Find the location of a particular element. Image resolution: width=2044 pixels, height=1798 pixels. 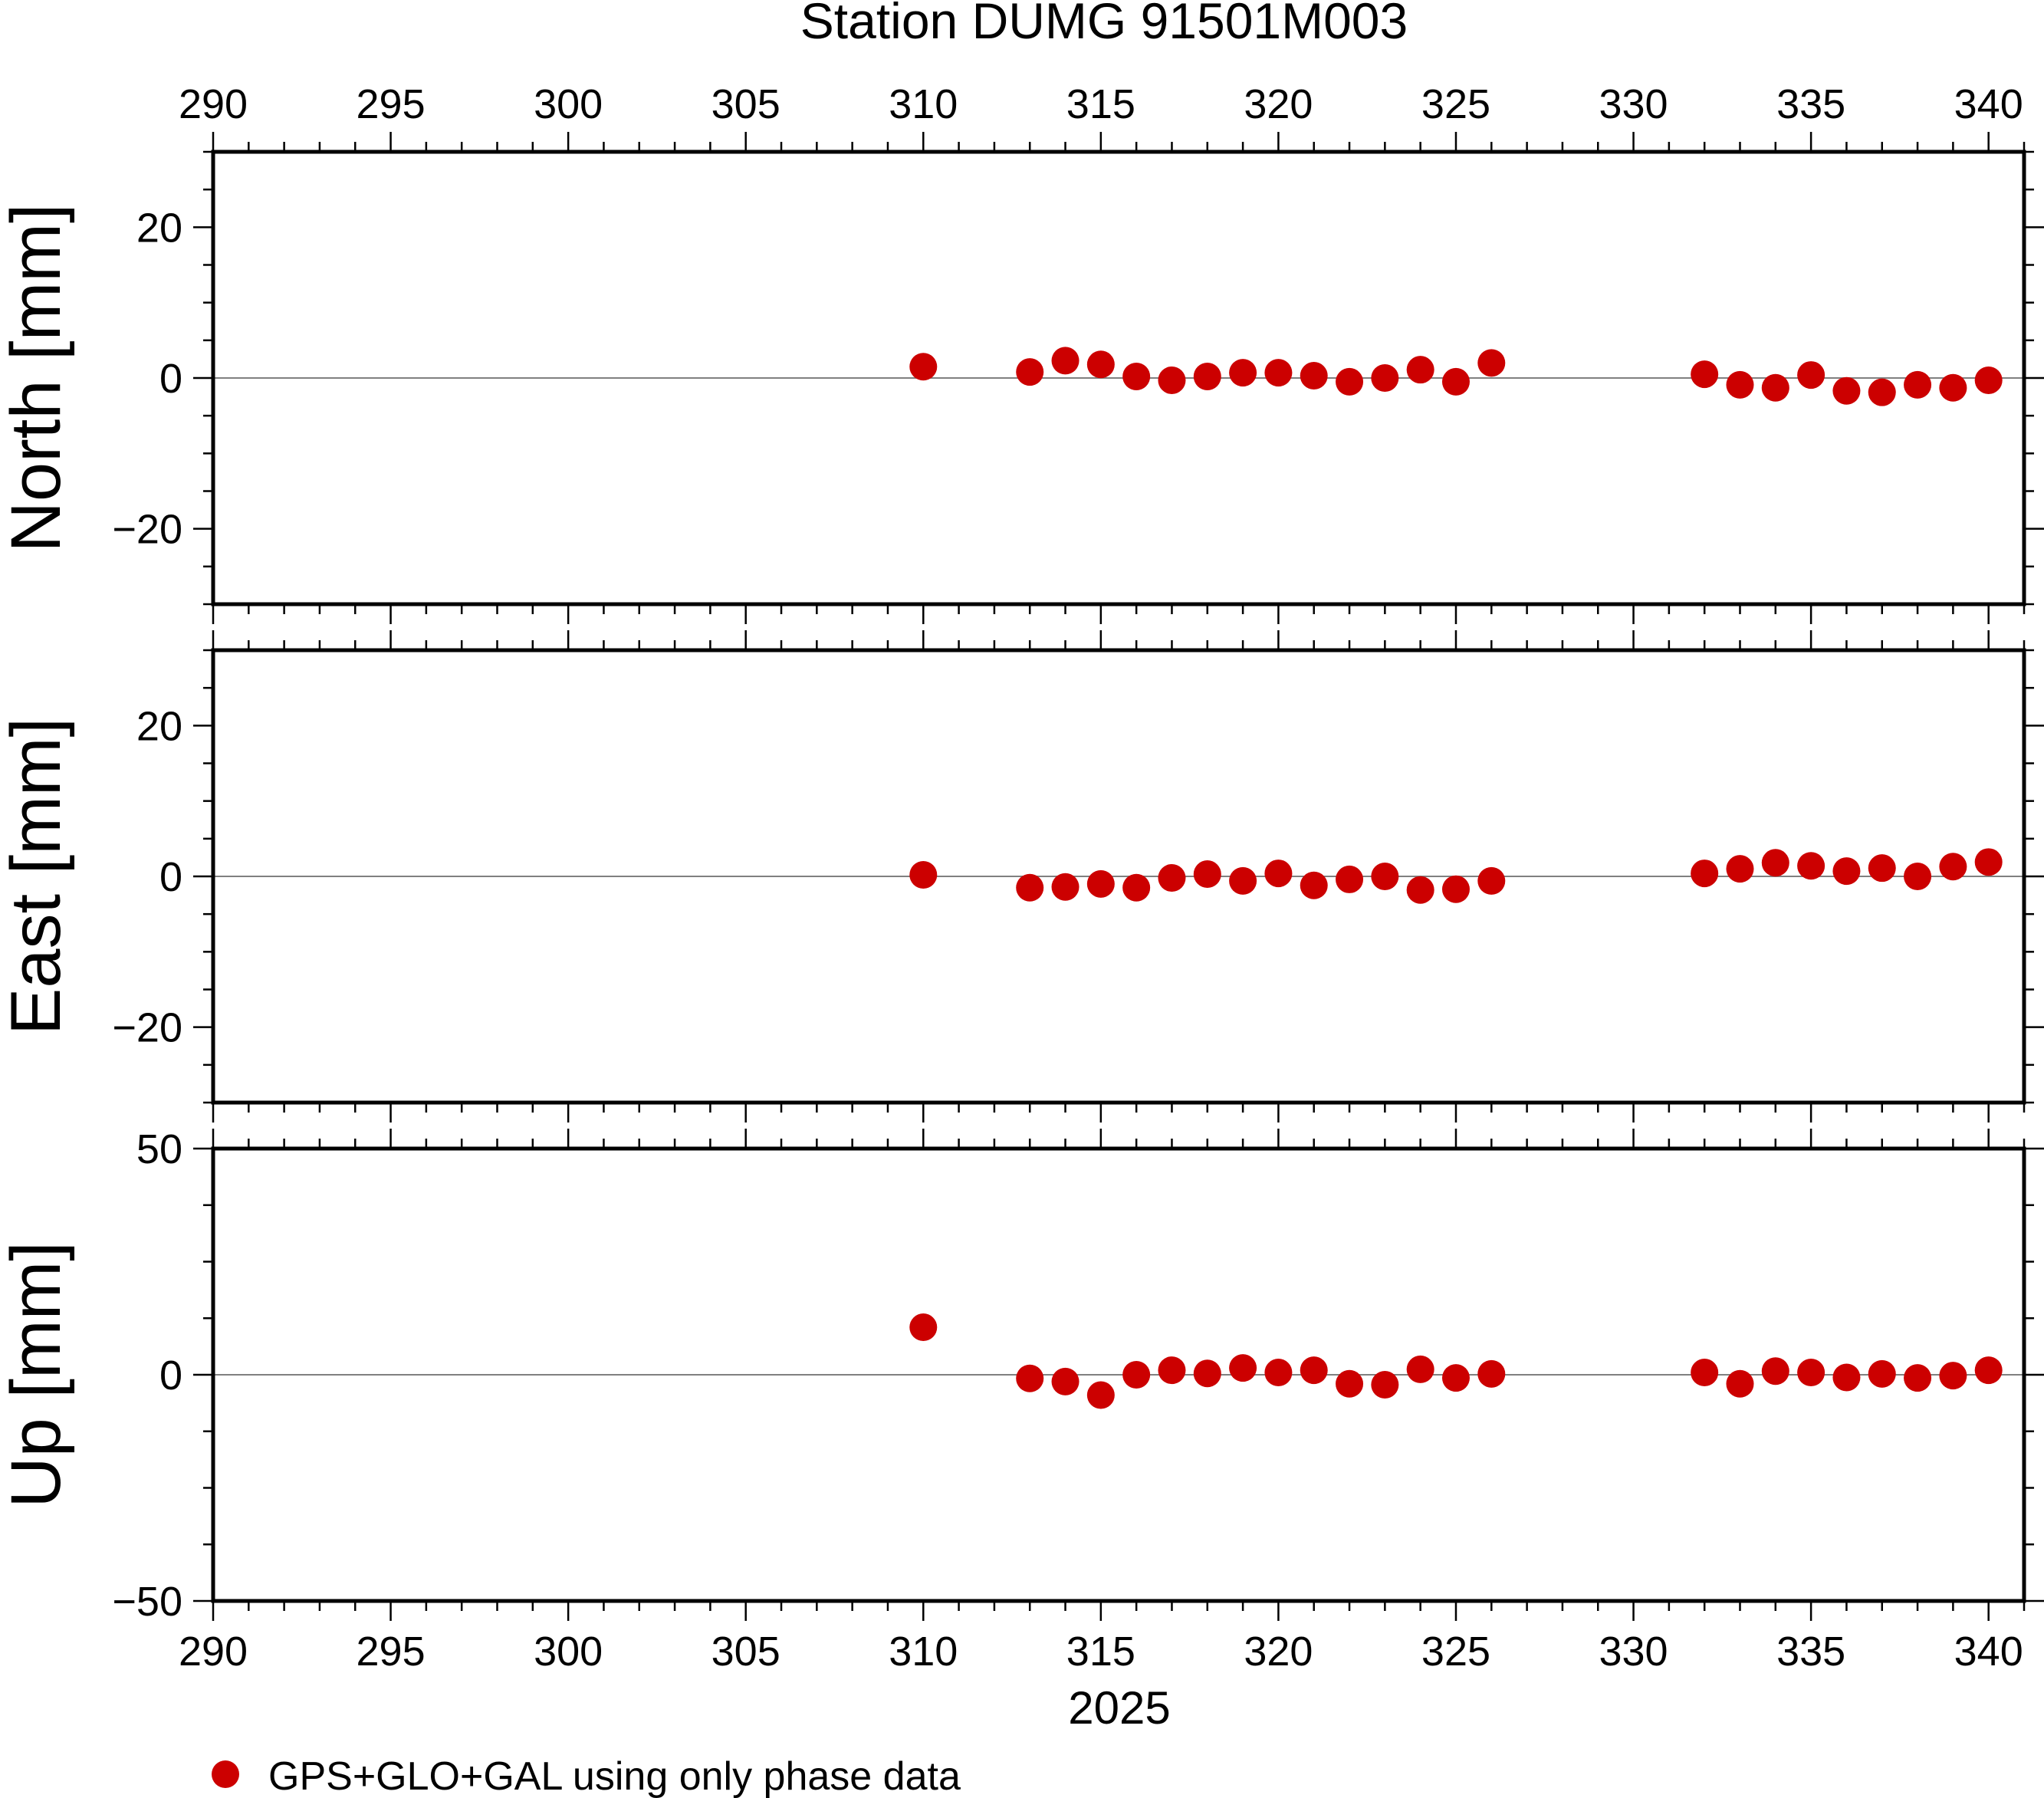

x-tick-label-top: 295 is located at coordinates (392, 104).